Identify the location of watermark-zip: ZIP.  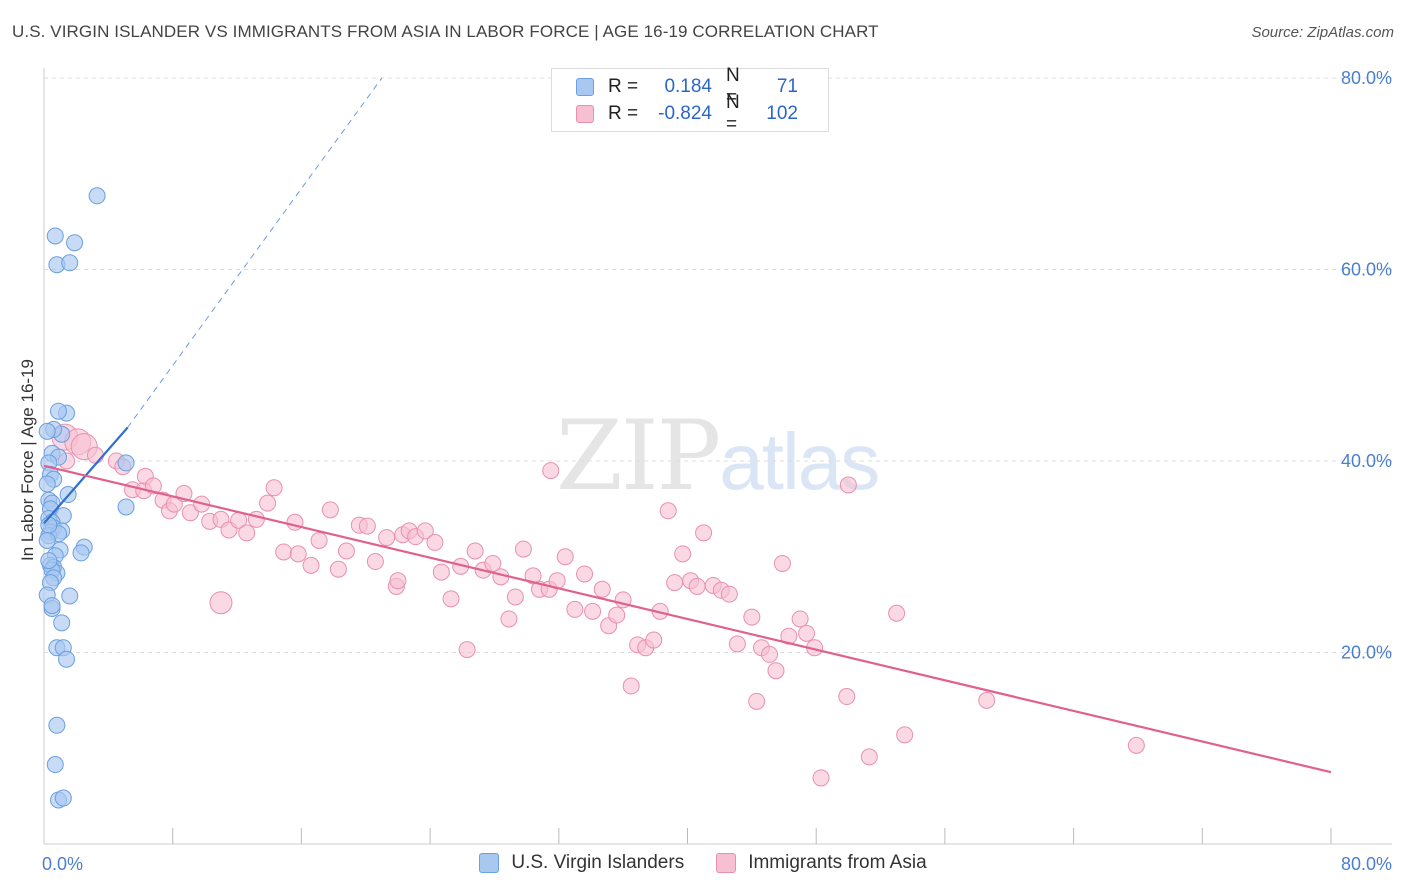
(638, 456).